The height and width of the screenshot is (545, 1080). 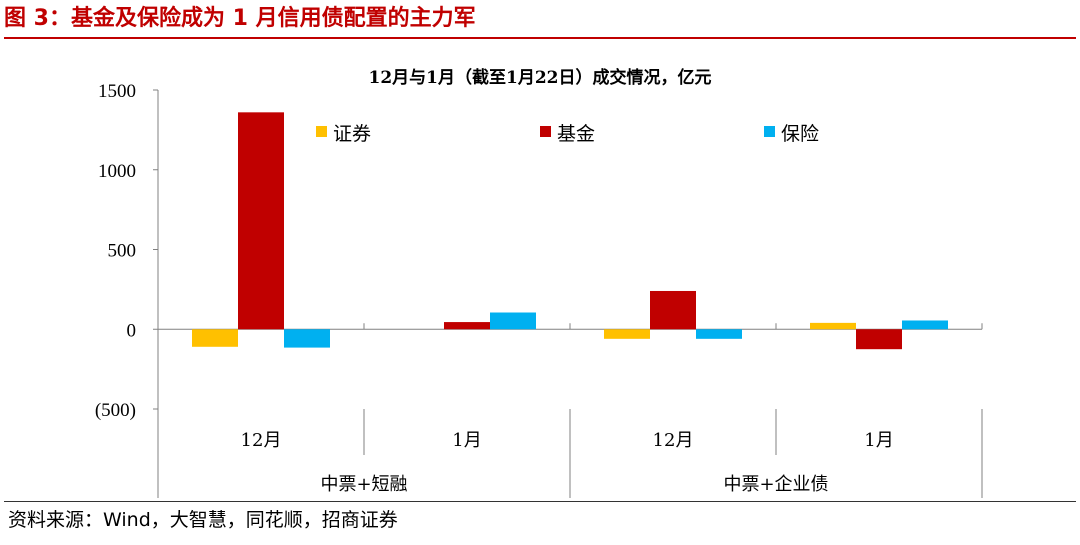 What do you see at coordinates (540, 501) in the screenshot?
I see `source-rule` at bounding box center [540, 501].